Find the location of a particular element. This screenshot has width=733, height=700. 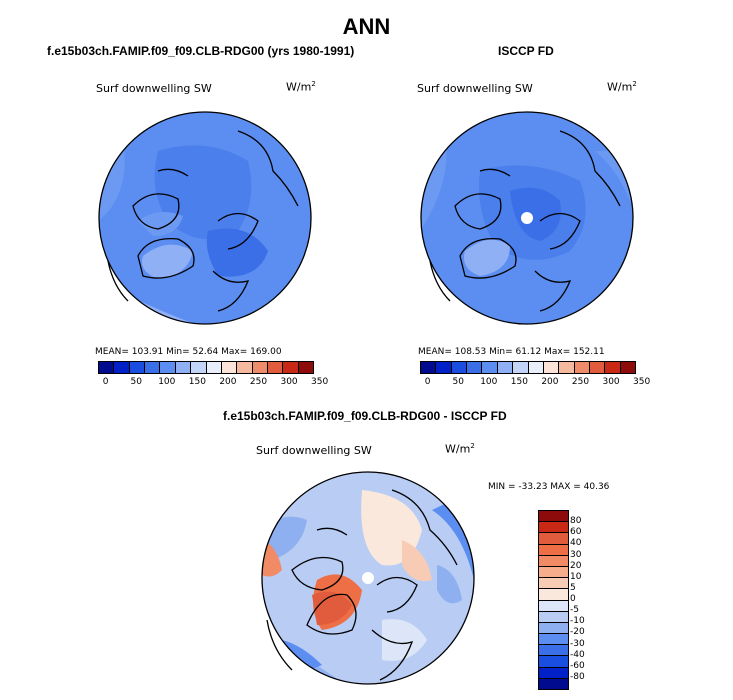

right-colorbar-tick-label: 350 is located at coordinates (642, 382).